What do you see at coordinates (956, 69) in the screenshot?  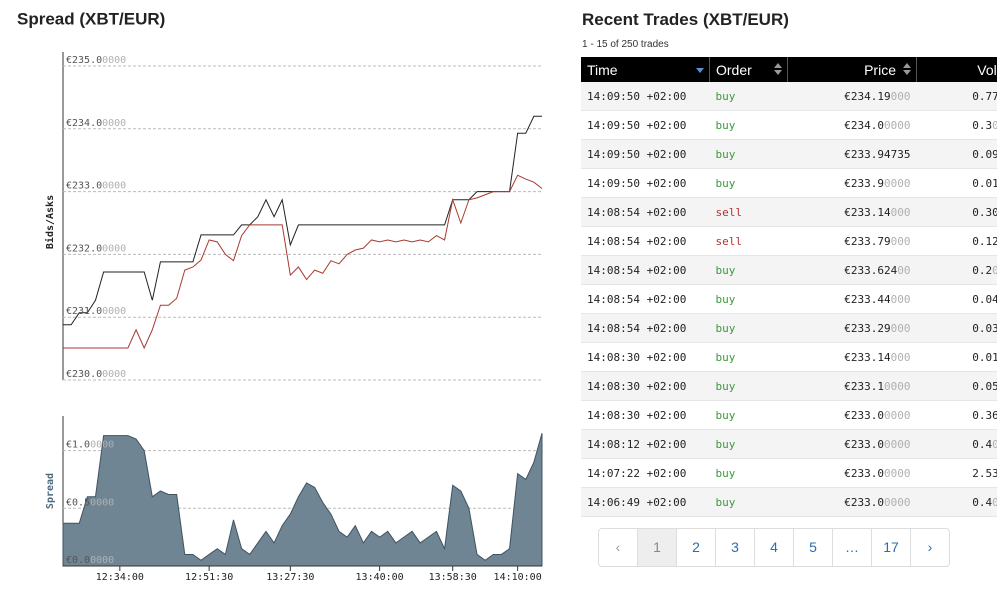 I see `column-header: Volume` at bounding box center [956, 69].